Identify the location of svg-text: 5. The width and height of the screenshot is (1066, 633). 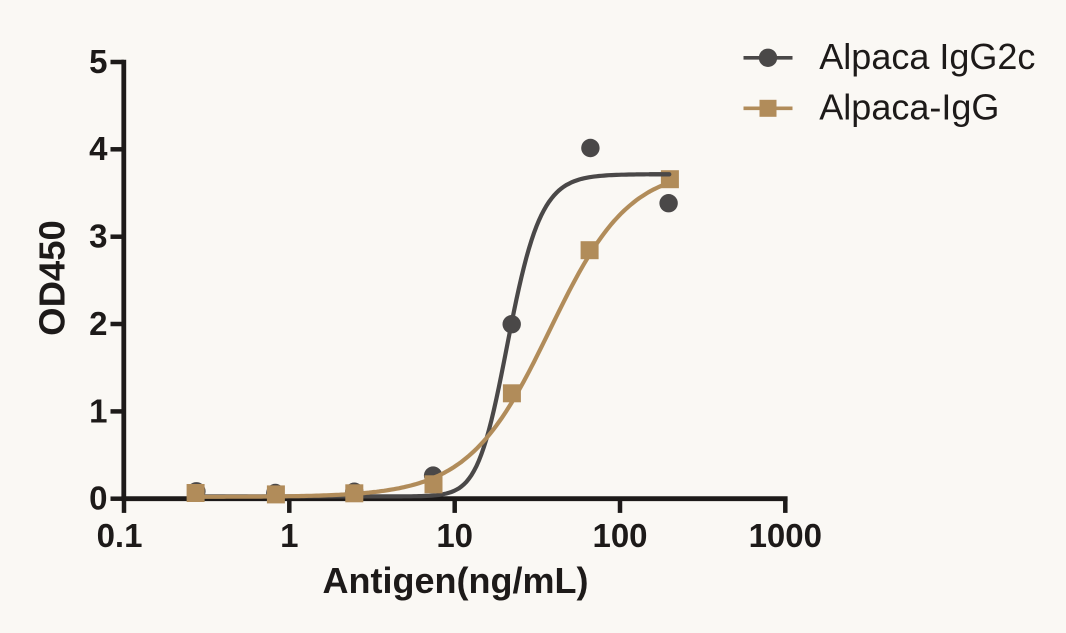
(98, 61).